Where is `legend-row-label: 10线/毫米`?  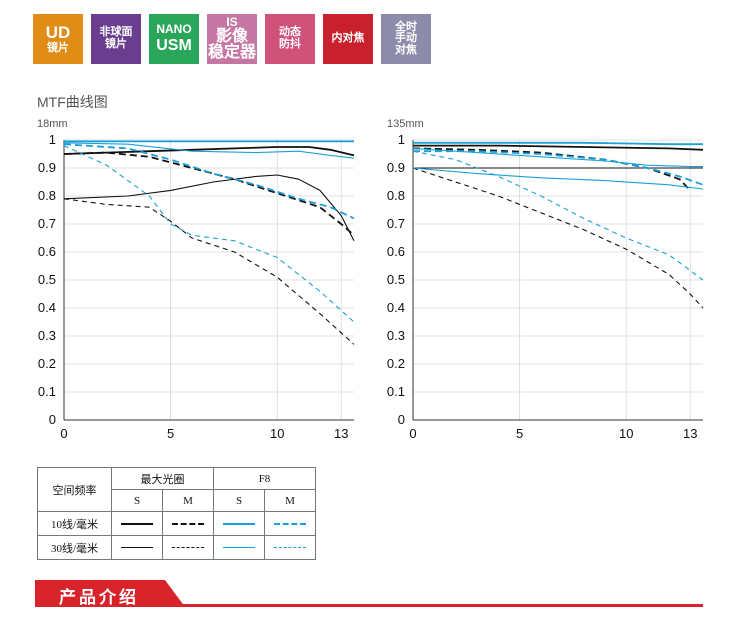
legend-row-label: 10线/毫米 is located at coordinates (74, 523).